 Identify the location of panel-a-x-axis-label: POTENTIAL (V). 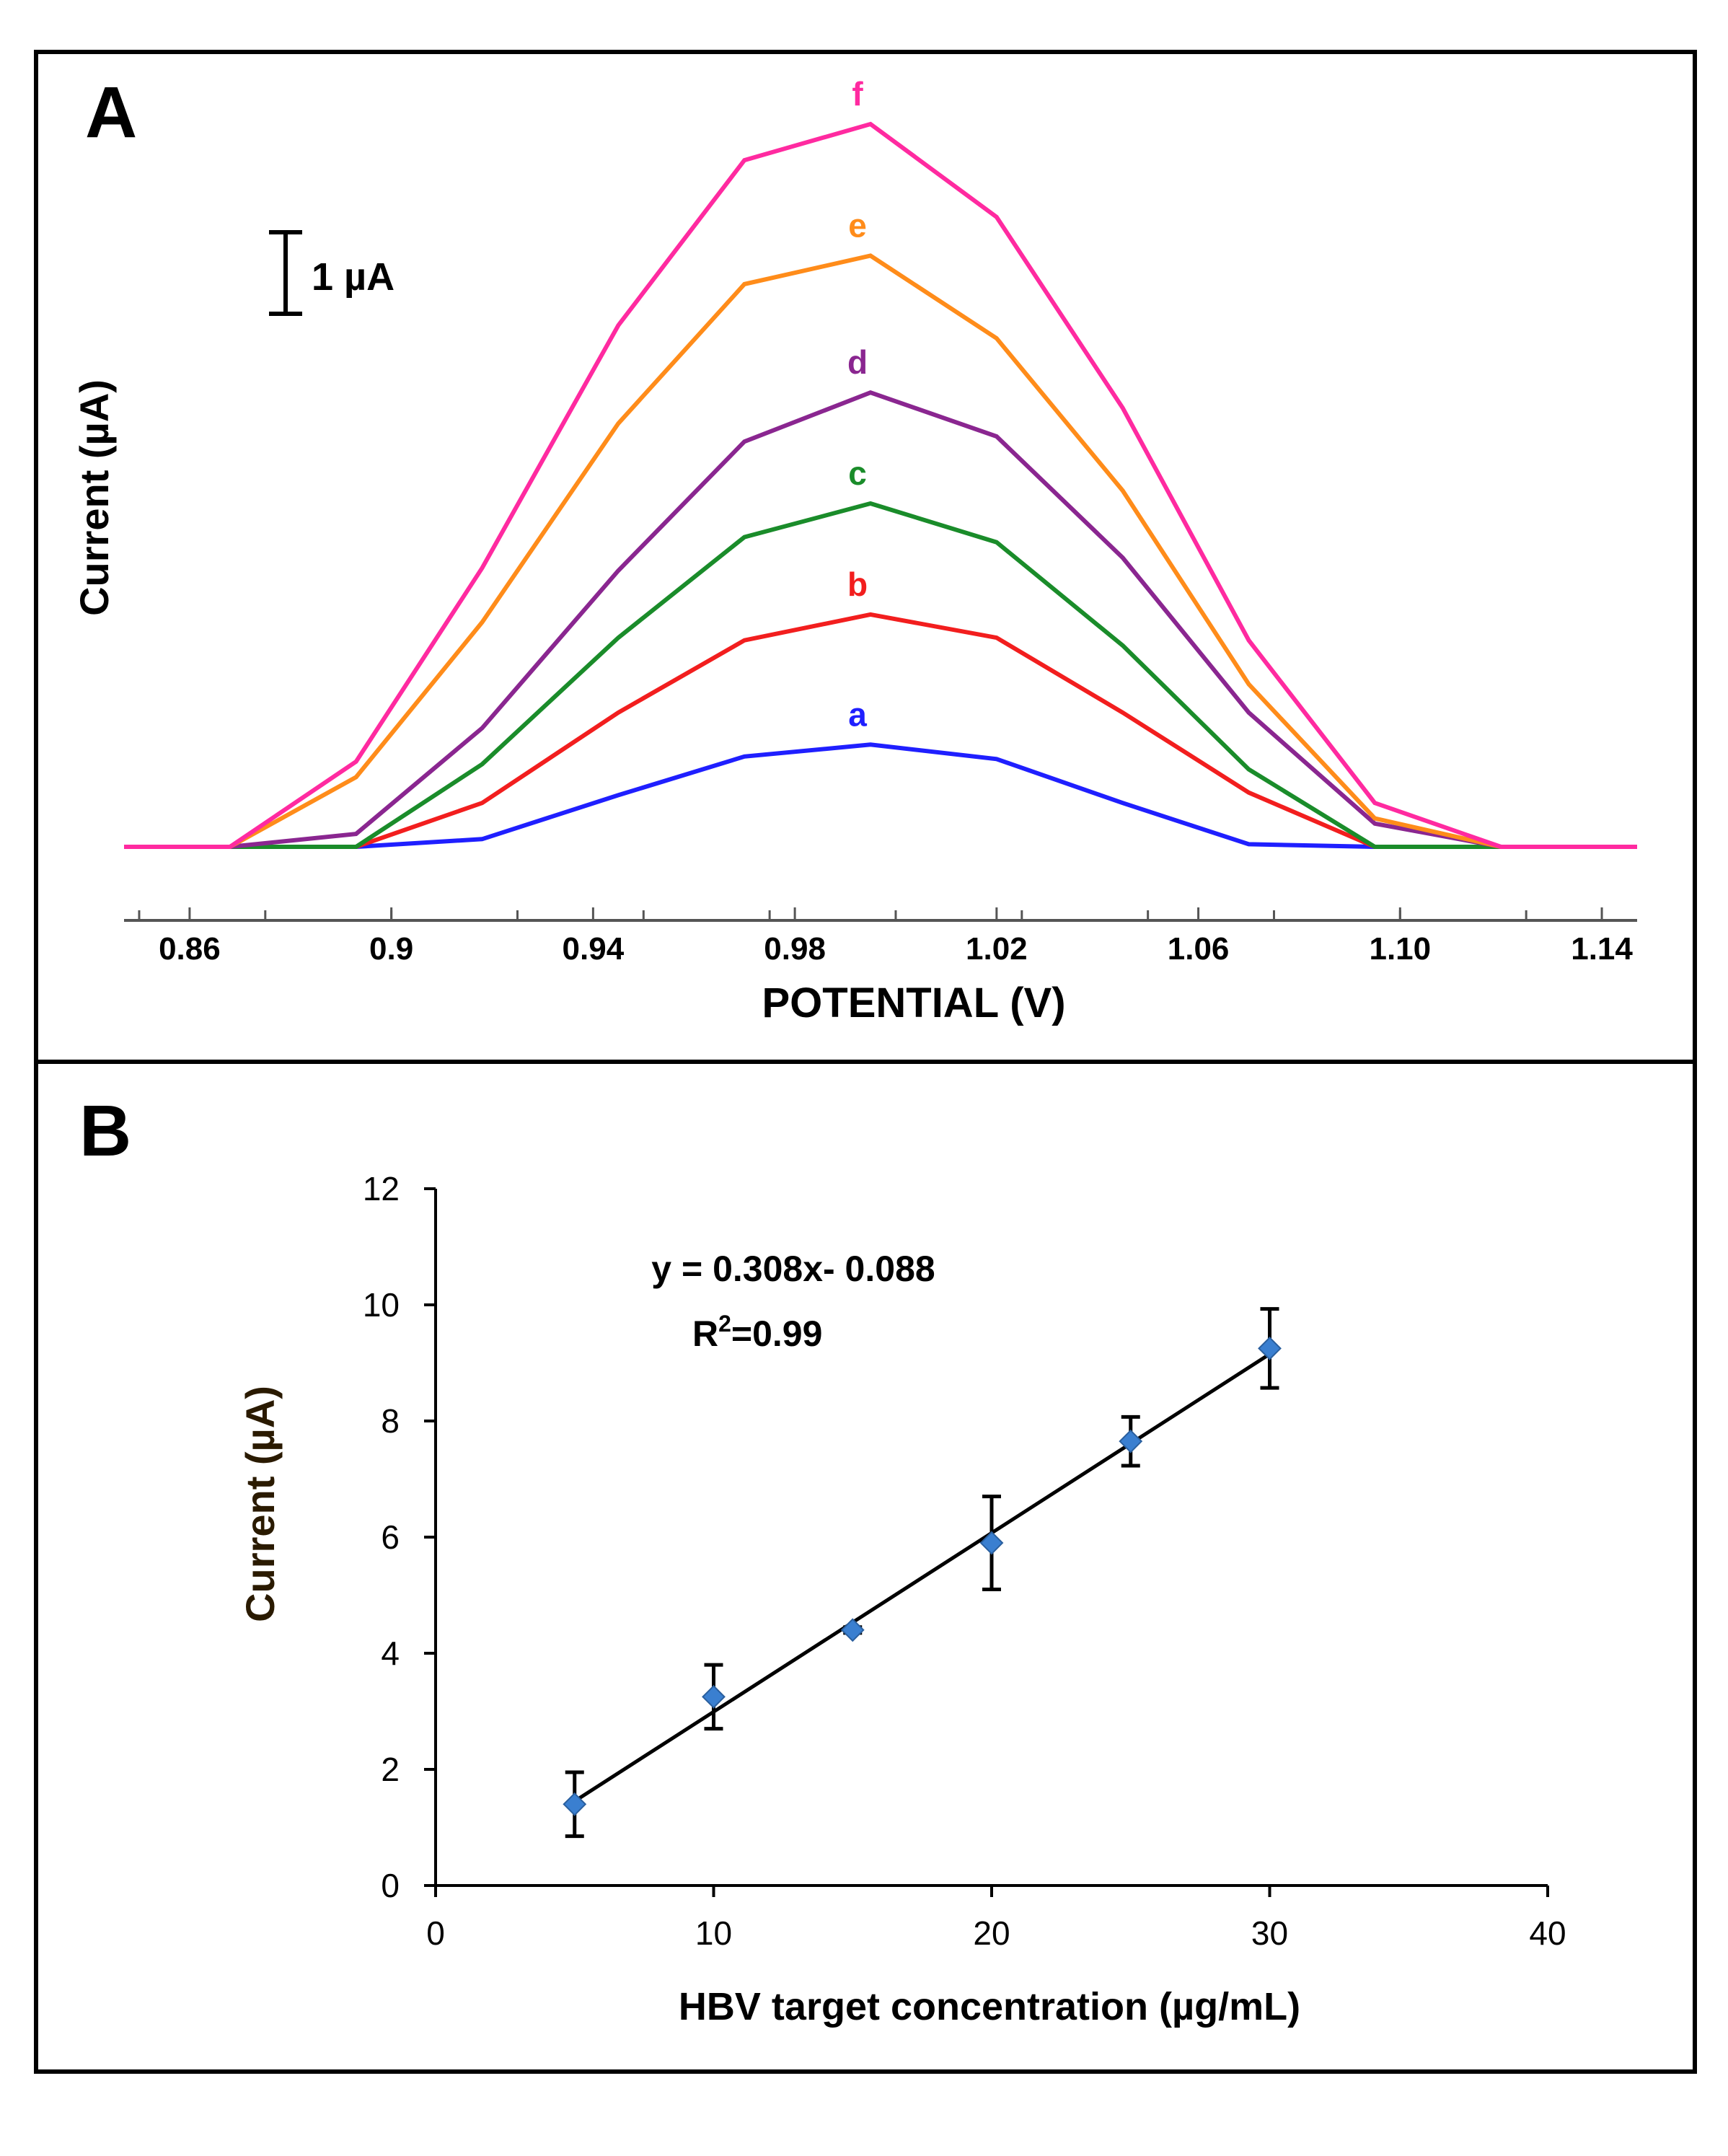
(914, 1003).